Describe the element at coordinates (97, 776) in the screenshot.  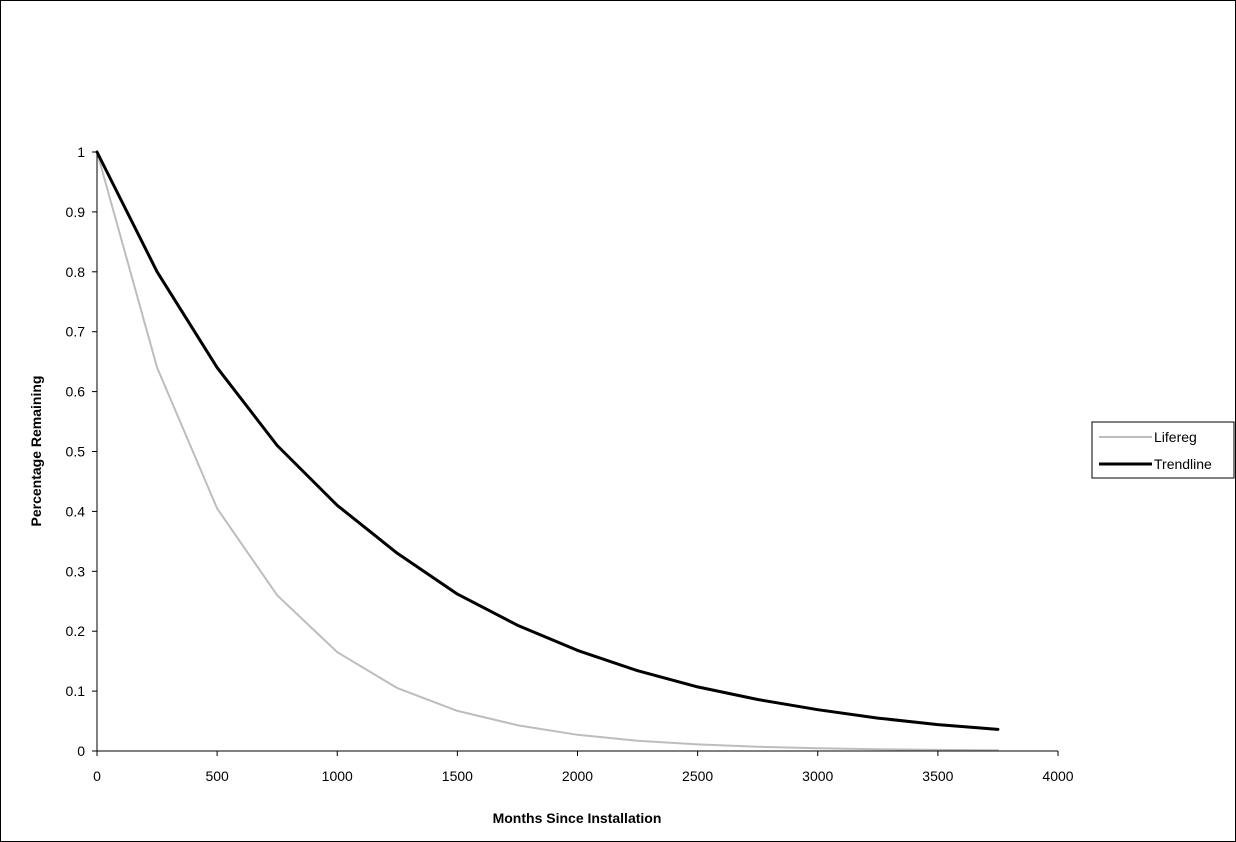
I see `x-tick-label: 0` at that location.